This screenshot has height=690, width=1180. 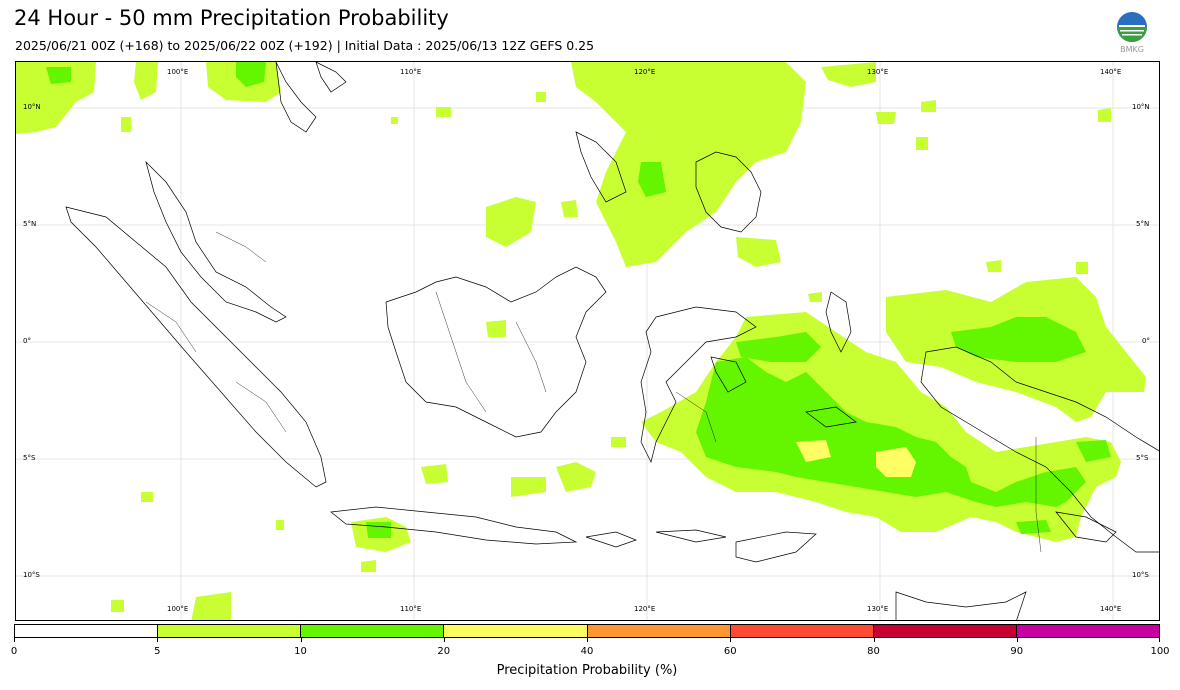 What do you see at coordinates (645, 72) in the screenshot?
I see `lon-label-top-120: 120°E` at bounding box center [645, 72].